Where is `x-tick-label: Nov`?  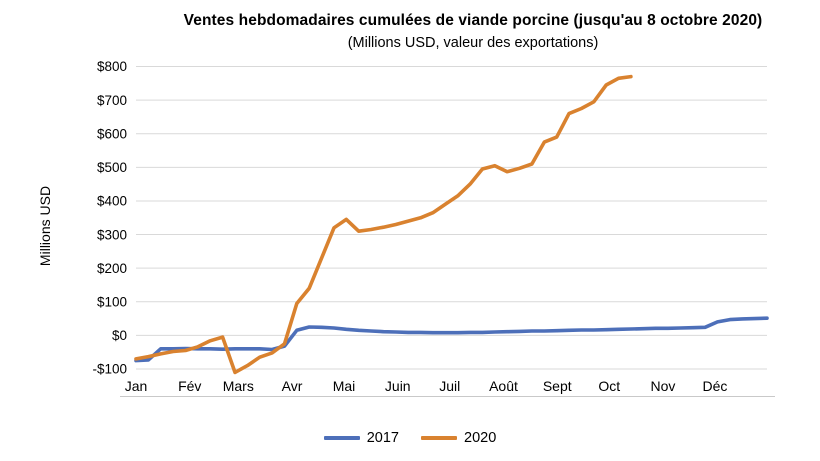 x-tick-label: Nov is located at coordinates (663, 386).